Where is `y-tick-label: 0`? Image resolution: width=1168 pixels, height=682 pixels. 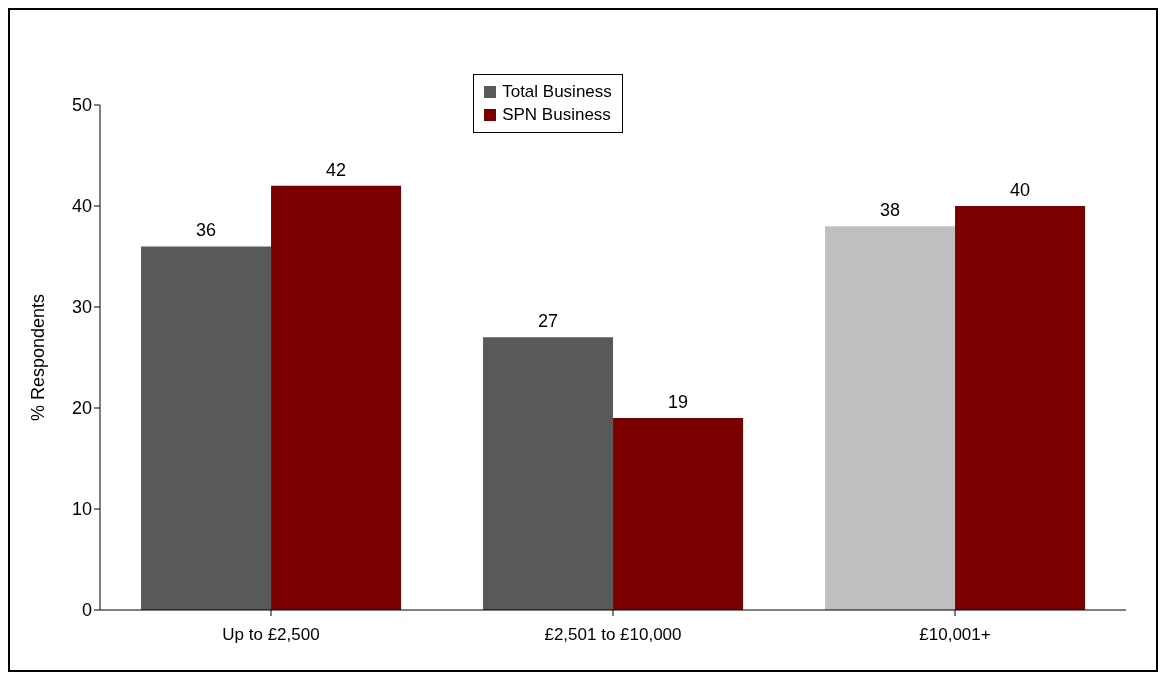 y-tick-label: 0 is located at coordinates (86, 610).